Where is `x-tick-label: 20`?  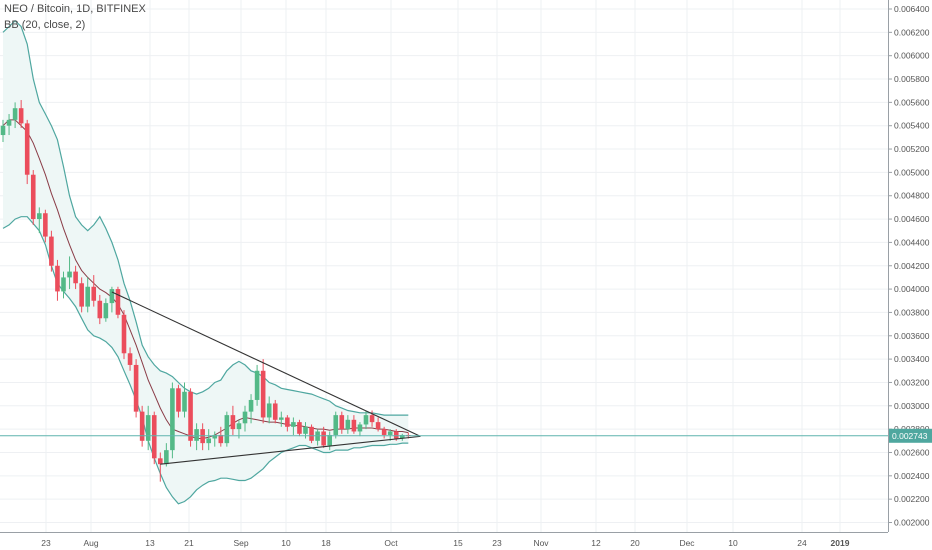 x-tick-label: 20 is located at coordinates (635, 543).